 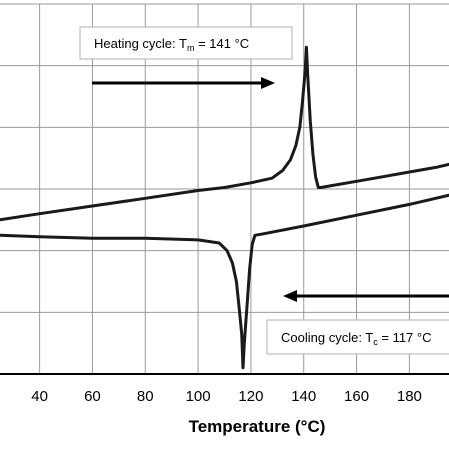 What do you see at coordinates (171, 44) in the screenshot?
I see `annotation-heating-text: Heating cycle: Tm = 141 °C` at bounding box center [171, 44].